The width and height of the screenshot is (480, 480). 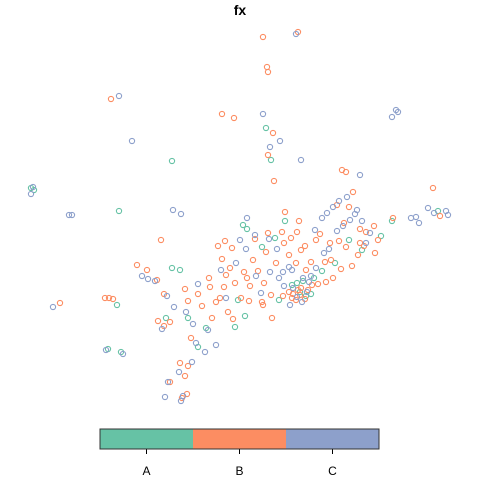 What do you see at coordinates (239, 471) in the screenshot?
I see `legend-label-b: B` at bounding box center [239, 471].